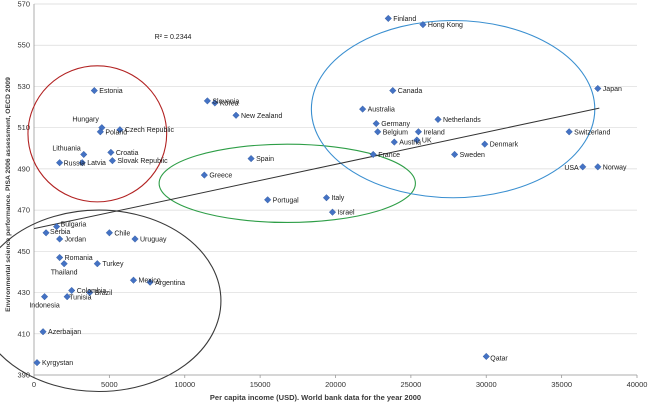  Describe the element at coordinates (410, 143) in the screenshot. I see `point-label: Austria` at that location.